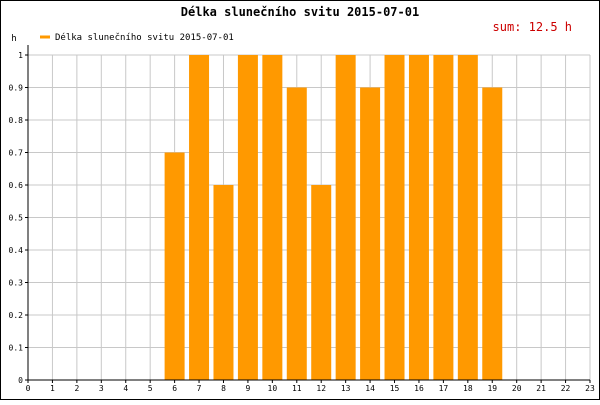  What do you see at coordinates (20, 55) in the screenshot?
I see `y-tick-label: 1` at bounding box center [20, 55].